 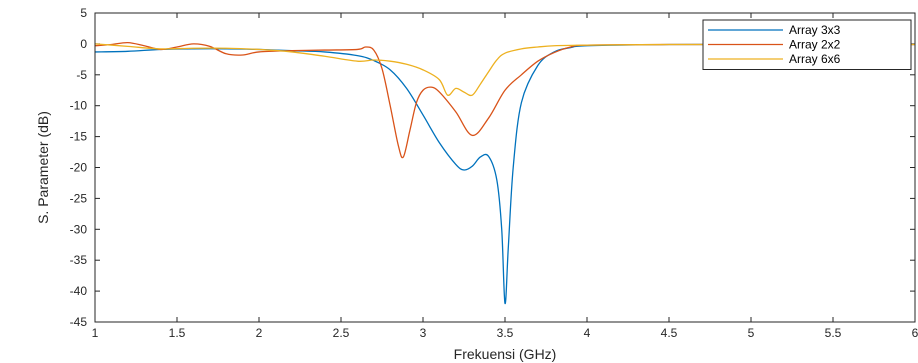 What do you see at coordinates (81, 75) in the screenshot?
I see `y-tick-label: -5` at bounding box center [81, 75].